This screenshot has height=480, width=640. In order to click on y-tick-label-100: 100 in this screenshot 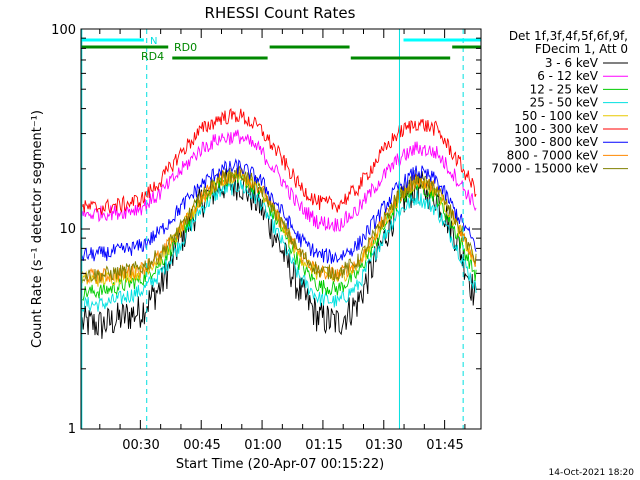, I will do `click(63, 30)`.